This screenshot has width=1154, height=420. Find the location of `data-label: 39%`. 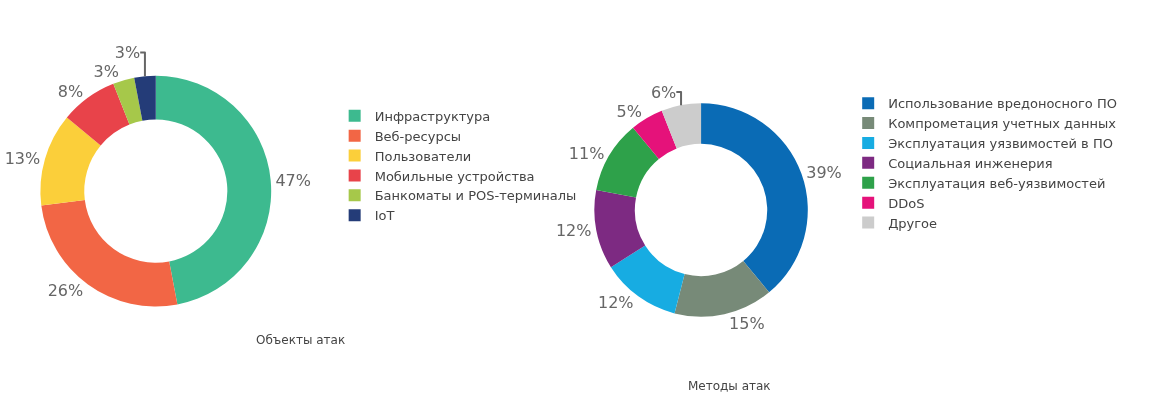

data-label: 39% is located at coordinates (824, 173).